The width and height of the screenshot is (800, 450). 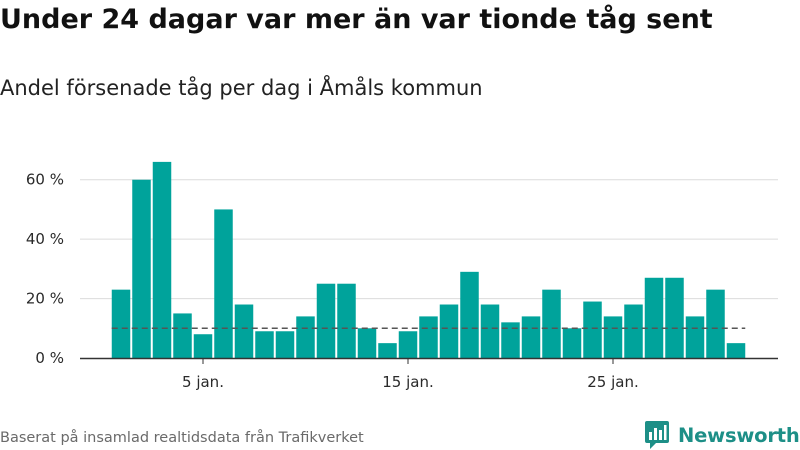 What do you see at coordinates (45, 299) in the screenshot?
I see `y-tick-label: 20 %` at bounding box center [45, 299].